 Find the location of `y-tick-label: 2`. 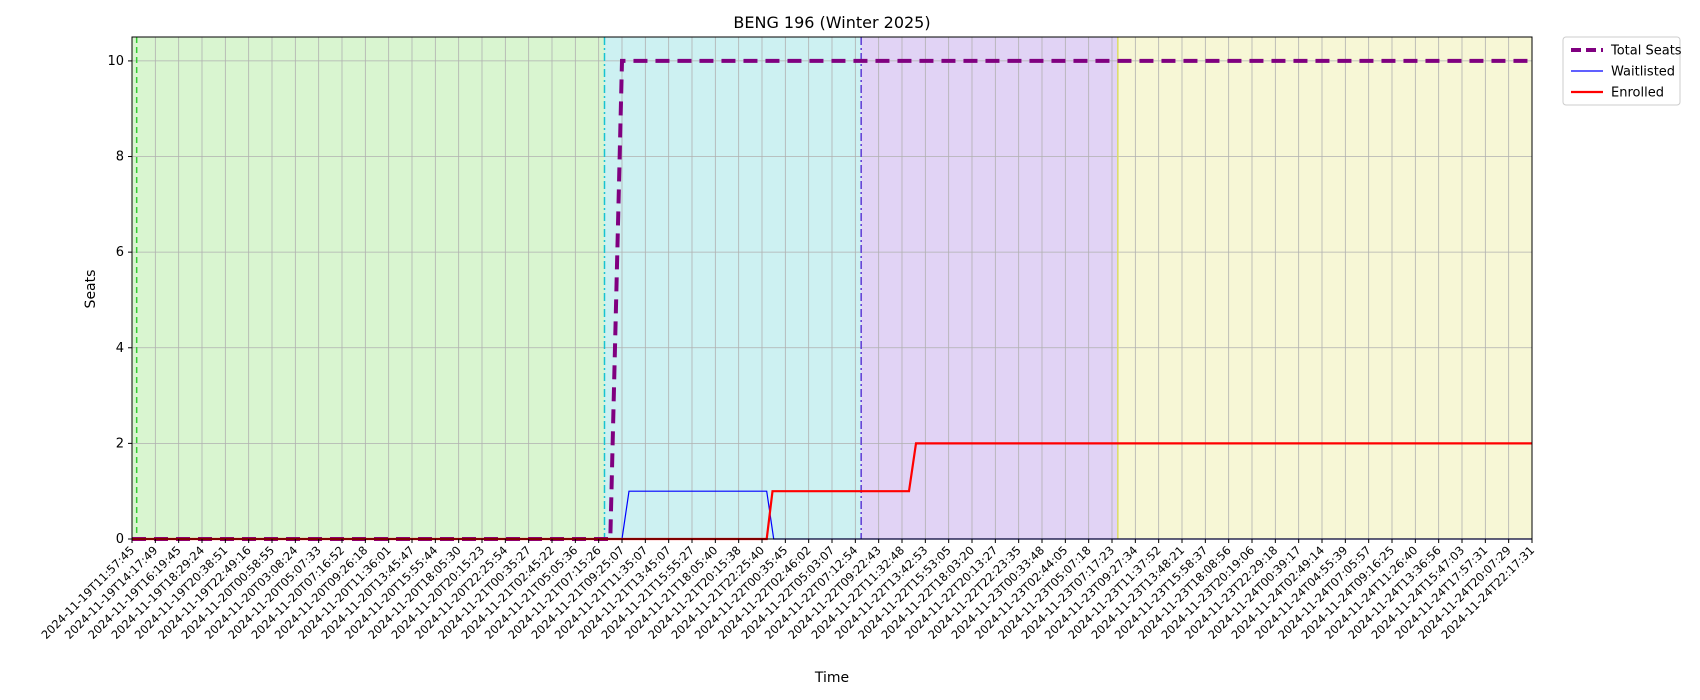

y-tick-label: 2 is located at coordinates (120, 443).